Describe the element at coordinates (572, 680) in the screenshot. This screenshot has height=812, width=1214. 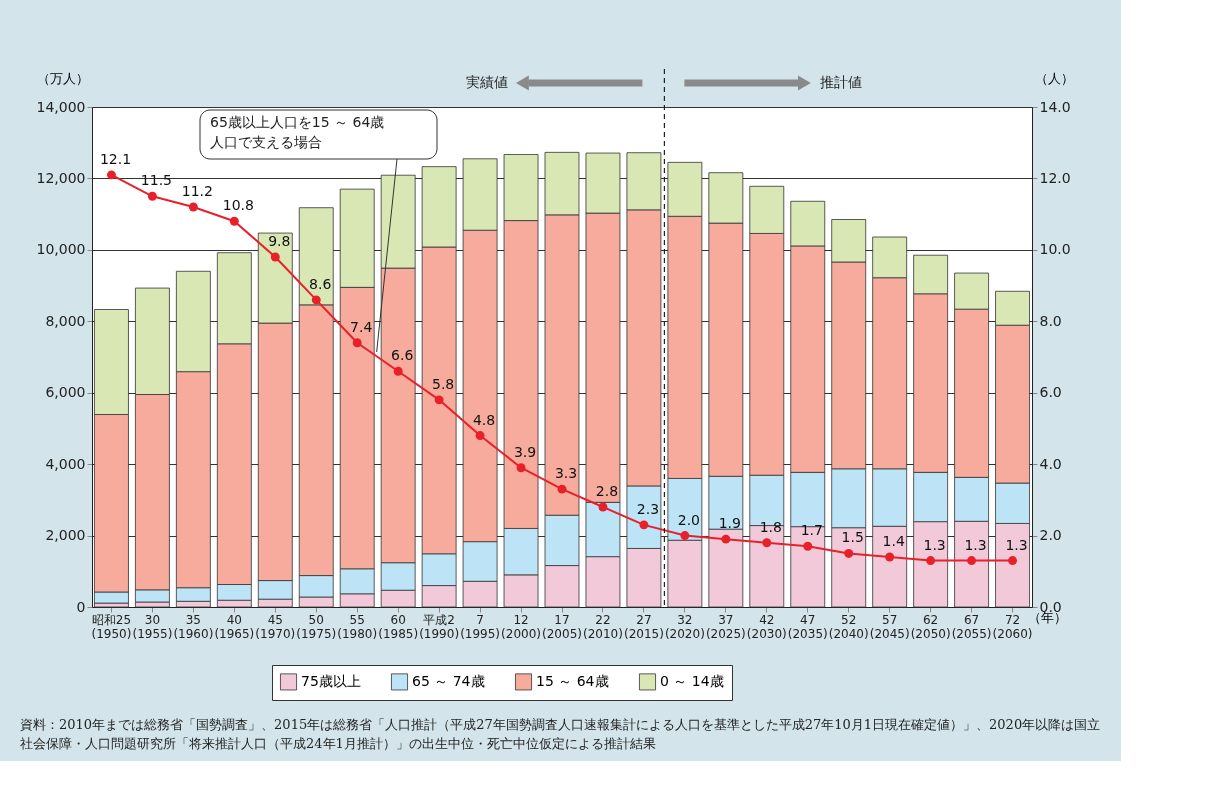
I see `legend-label: 15 ～ 64歳` at that location.